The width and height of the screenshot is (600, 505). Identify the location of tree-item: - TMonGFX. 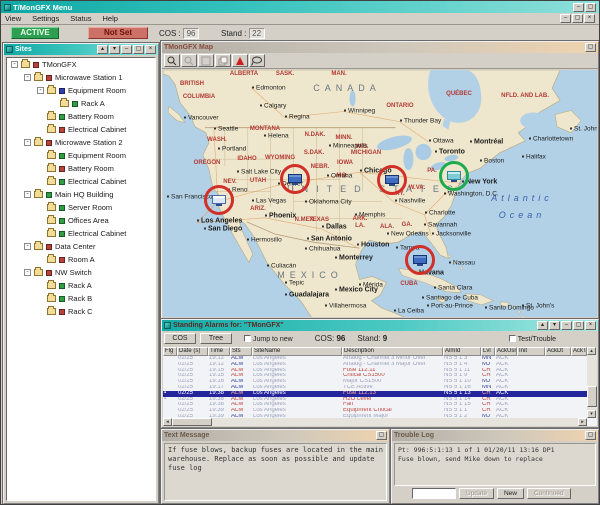
(81, 64).